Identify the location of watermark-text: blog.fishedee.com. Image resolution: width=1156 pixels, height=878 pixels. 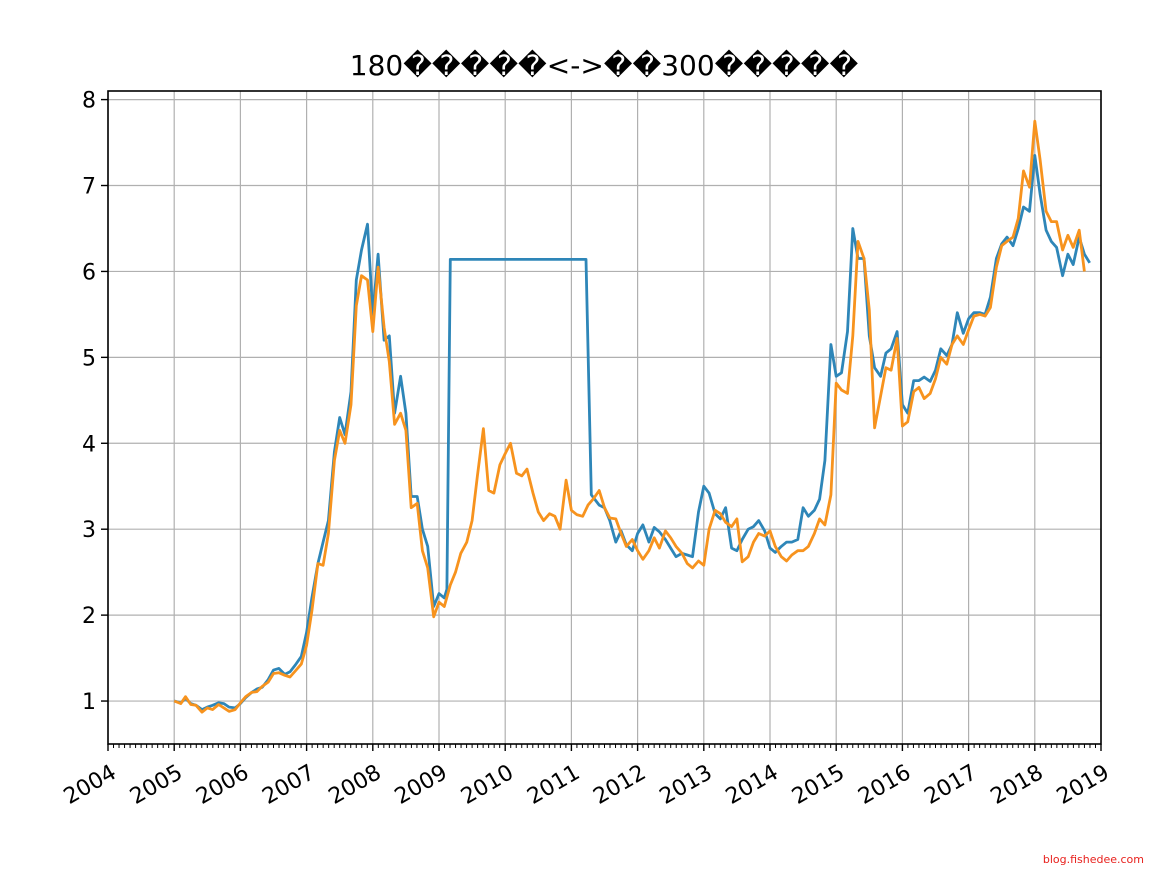
(1093, 859).